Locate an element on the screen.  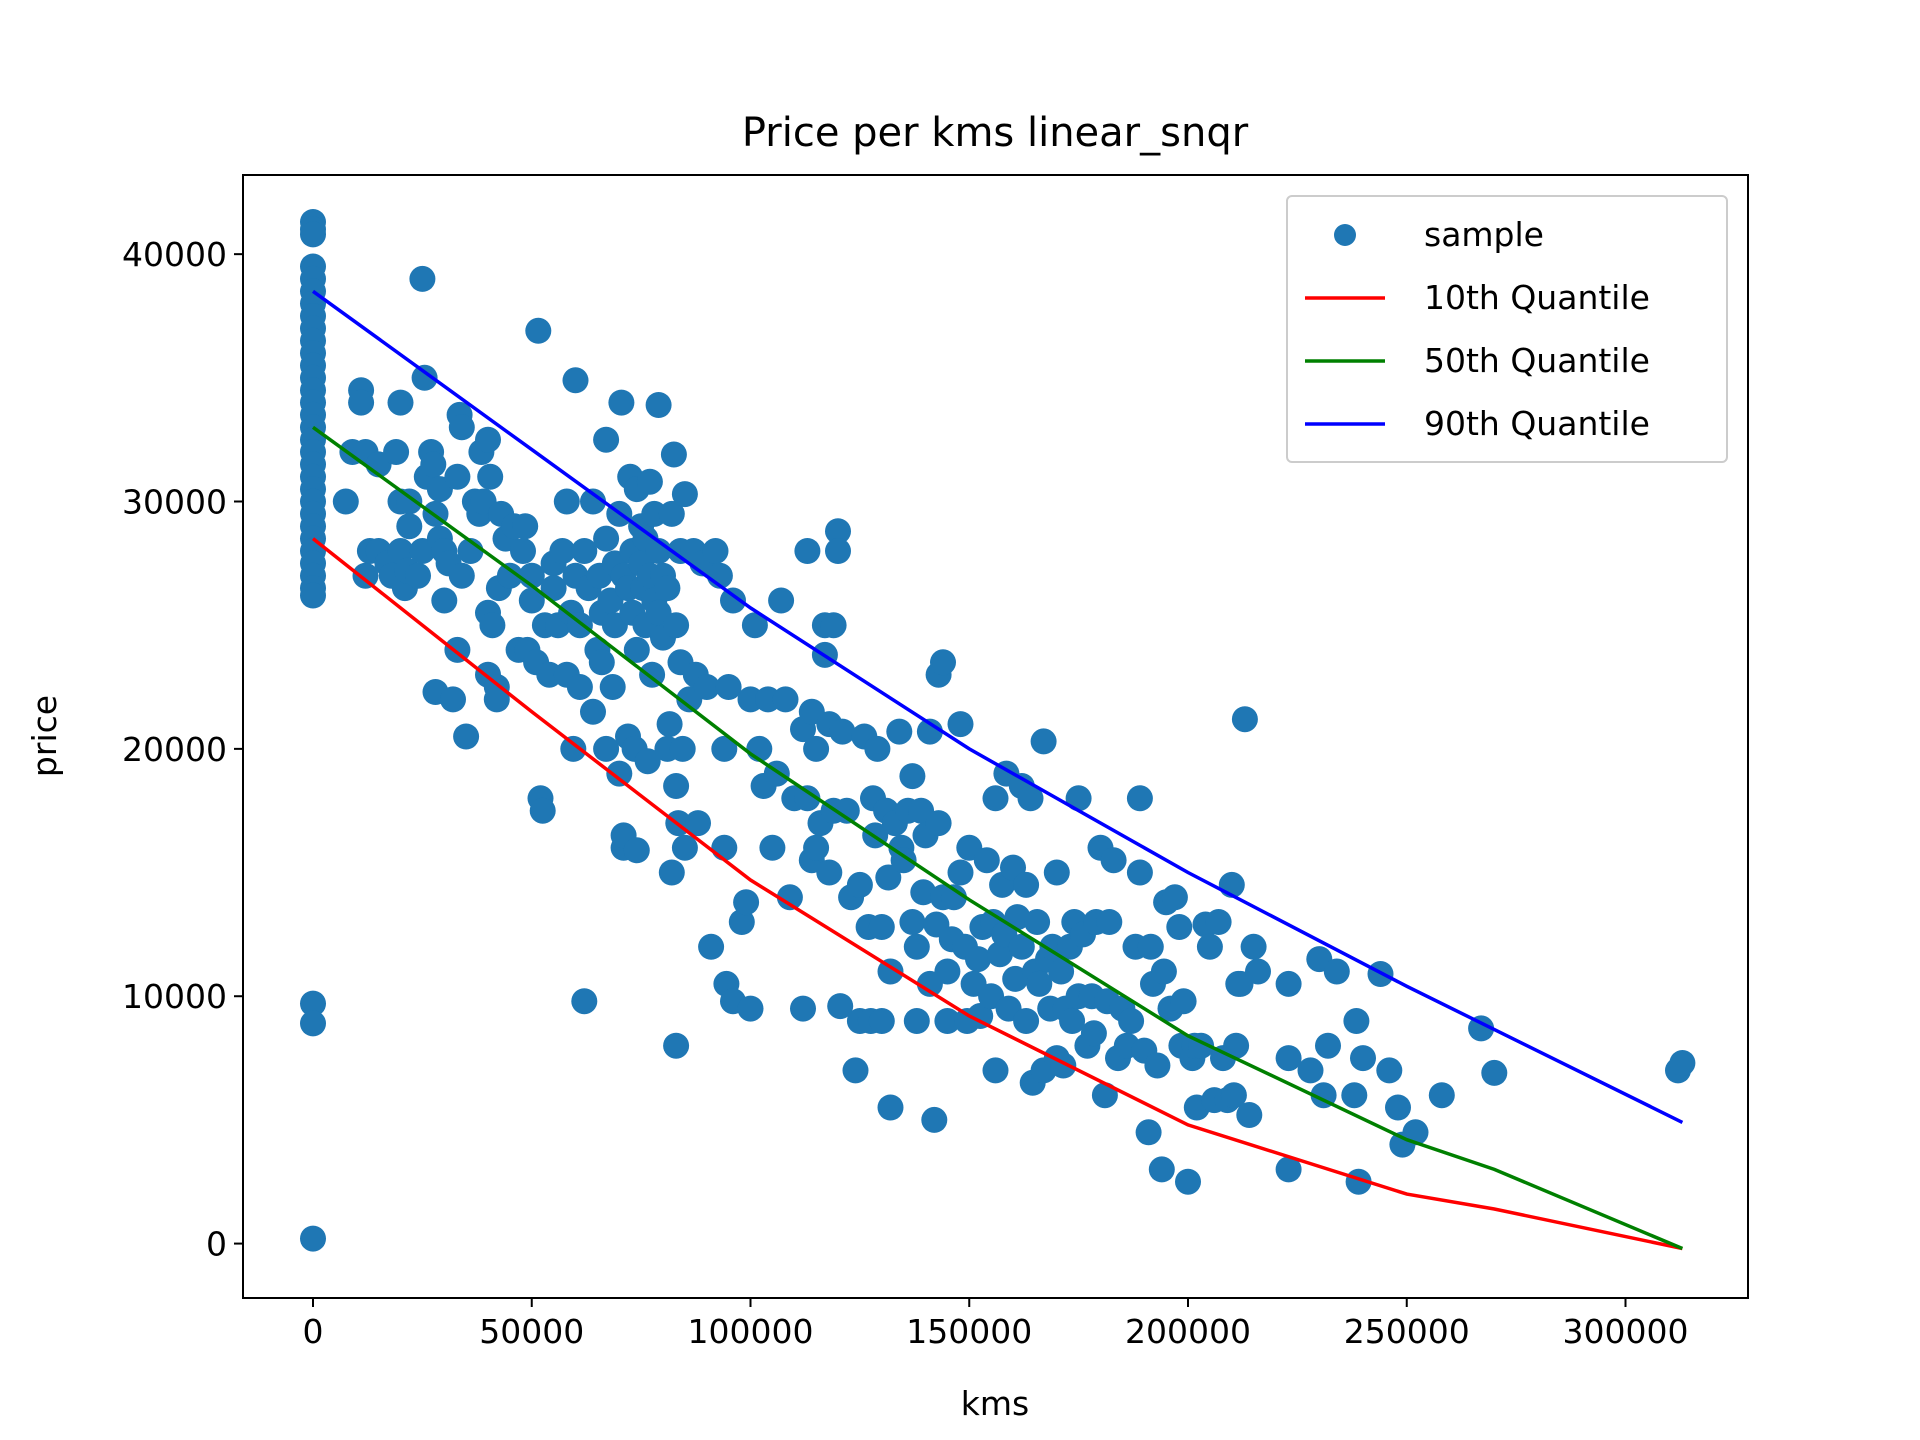
legend-label-q50: 50th Quantile is located at coordinates (1537, 360).